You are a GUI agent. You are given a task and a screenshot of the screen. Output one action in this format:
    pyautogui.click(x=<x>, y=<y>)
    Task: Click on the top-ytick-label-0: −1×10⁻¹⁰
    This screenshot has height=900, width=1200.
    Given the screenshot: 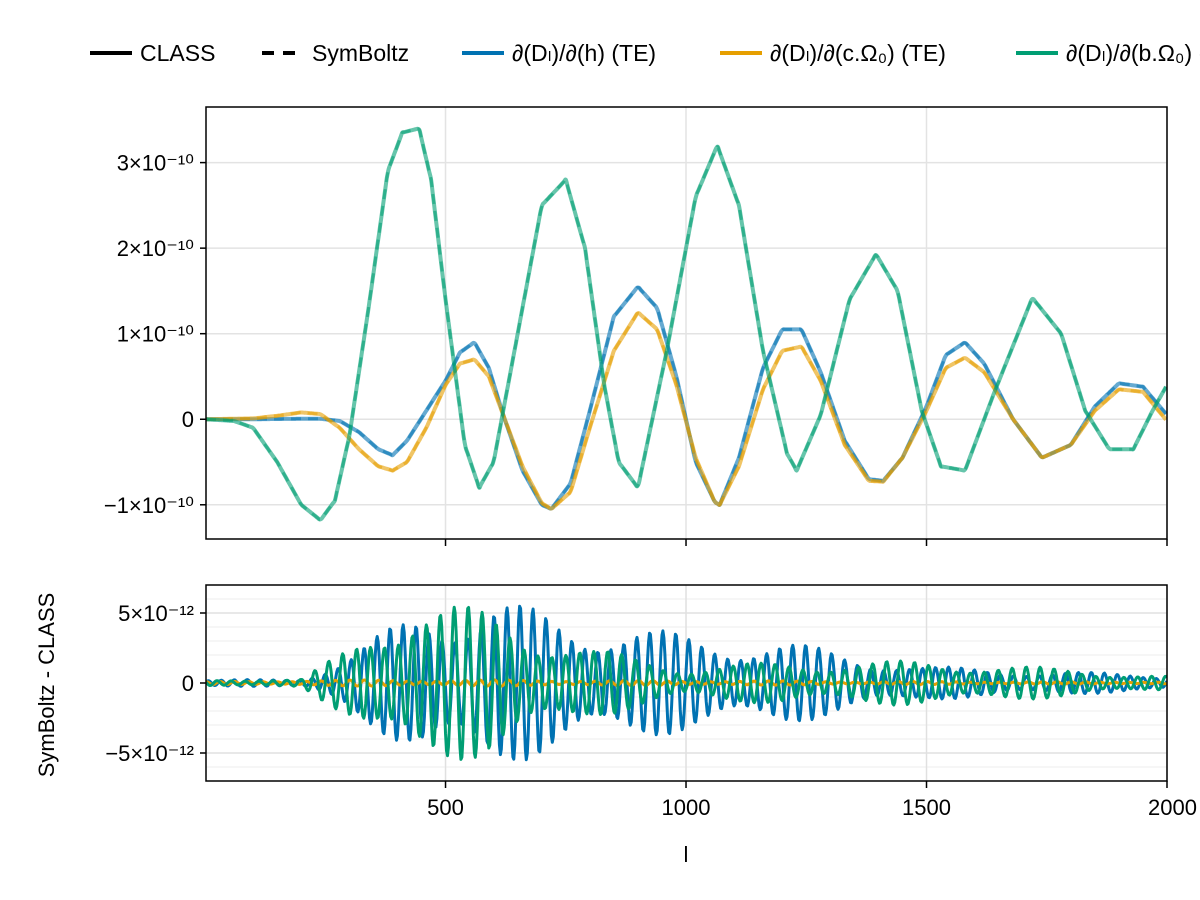 What is the action you would take?
    pyautogui.click(x=149, y=505)
    